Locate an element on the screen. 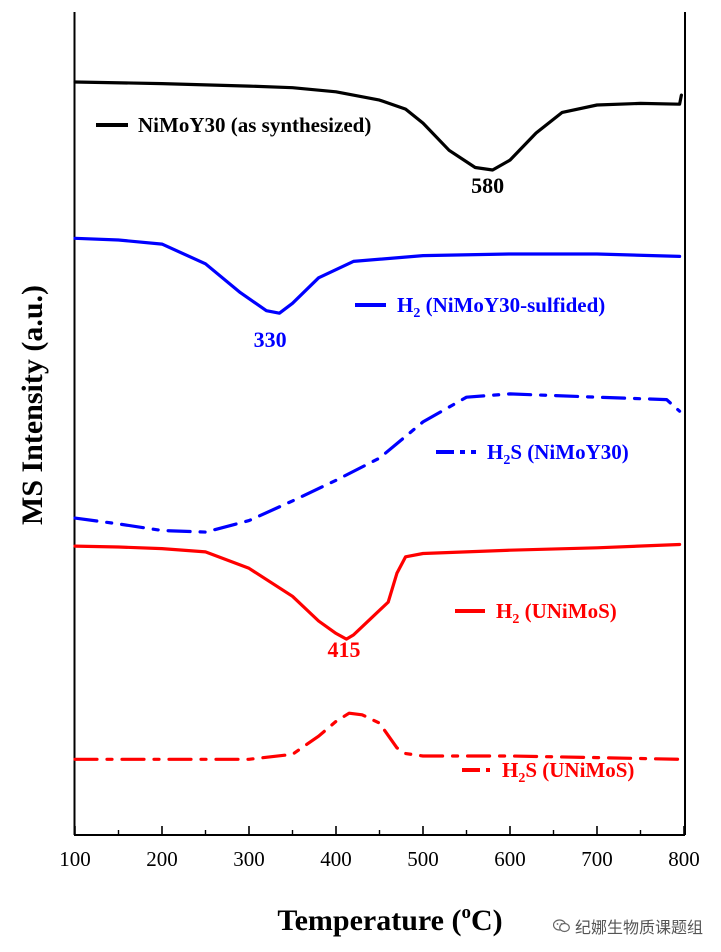 Image resolution: width=721 pixels, height=952 pixels. legend-label: NiMoY30 (as synthesized) is located at coordinates (254, 125).